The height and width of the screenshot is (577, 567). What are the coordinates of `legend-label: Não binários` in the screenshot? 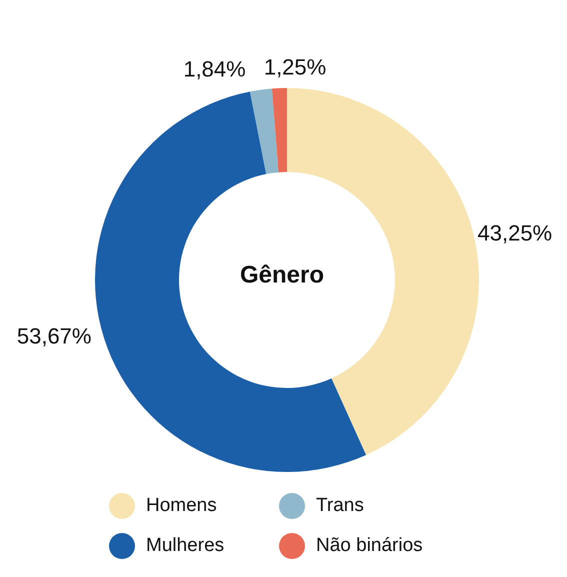 It's located at (369, 546).